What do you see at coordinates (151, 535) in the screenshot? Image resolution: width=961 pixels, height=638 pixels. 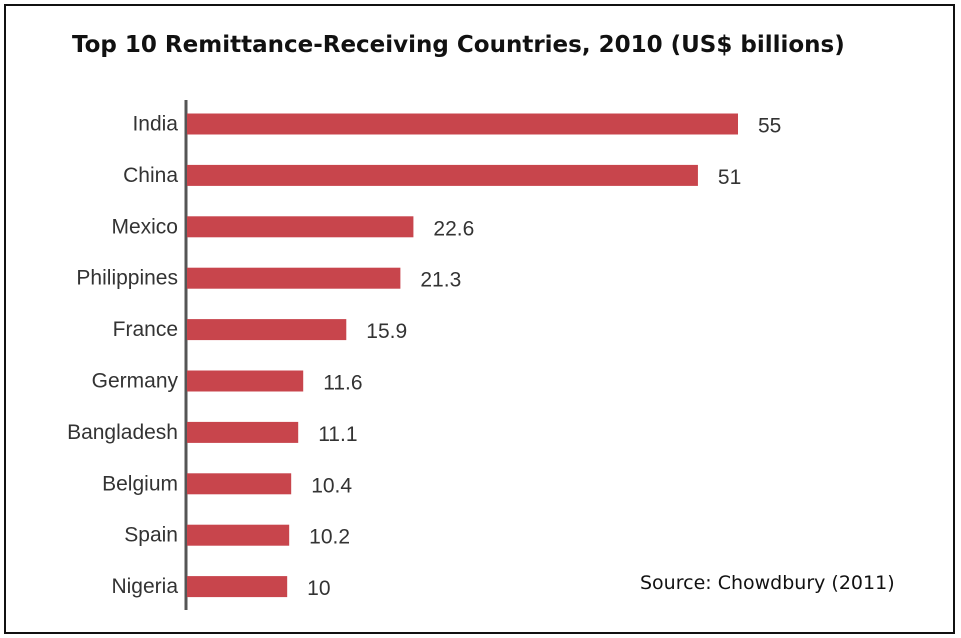 I see `category-label-spain: Spain` at bounding box center [151, 535].